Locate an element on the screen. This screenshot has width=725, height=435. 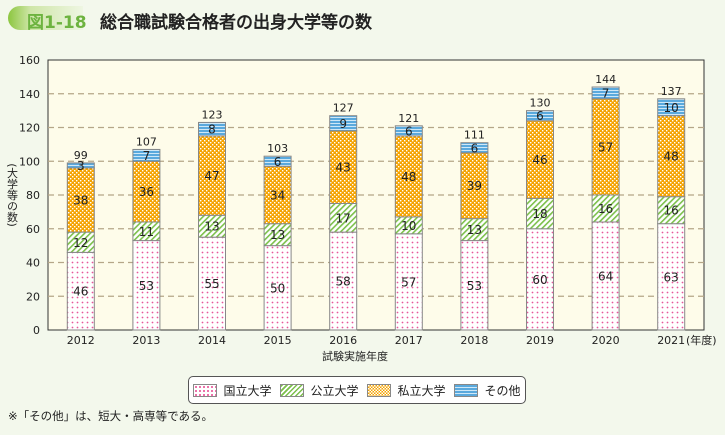
total-label: 103 is located at coordinates (277, 148).